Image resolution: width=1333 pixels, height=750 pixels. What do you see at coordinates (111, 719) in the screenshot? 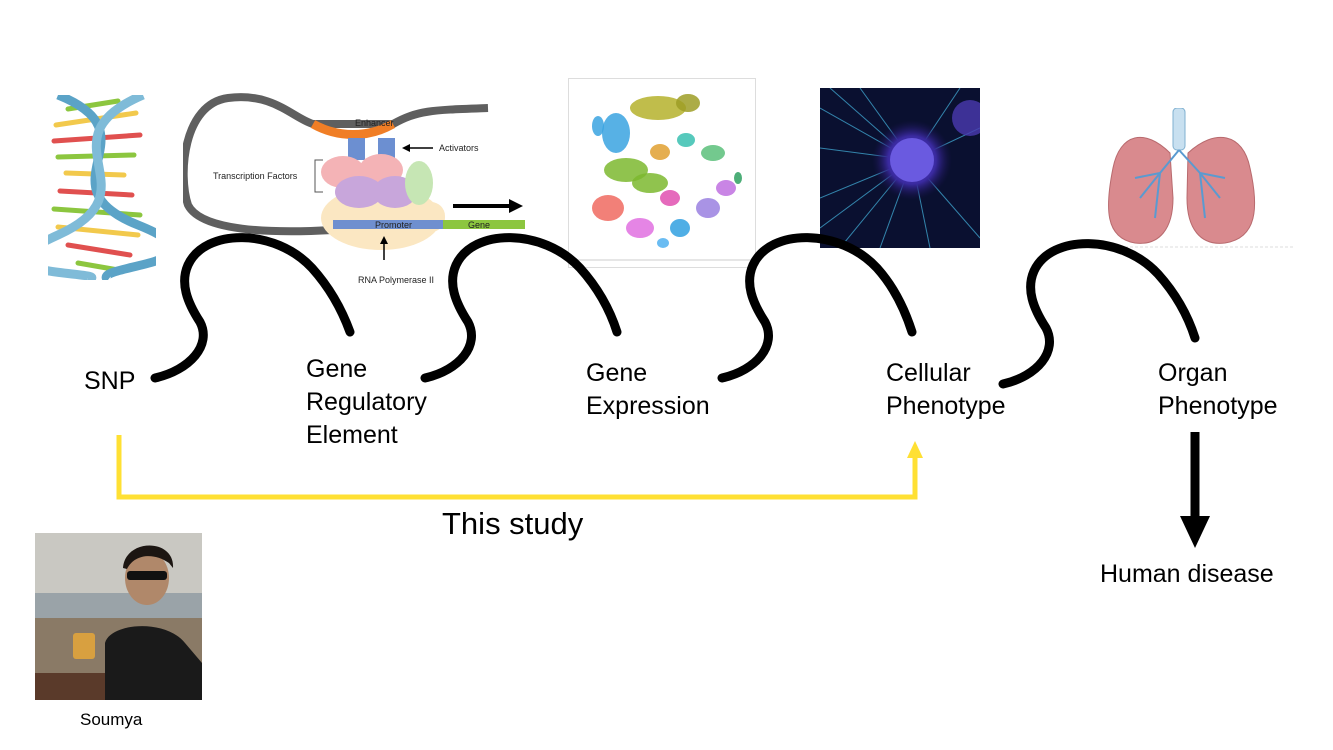
I see `person-caption: Soumya` at bounding box center [111, 719].